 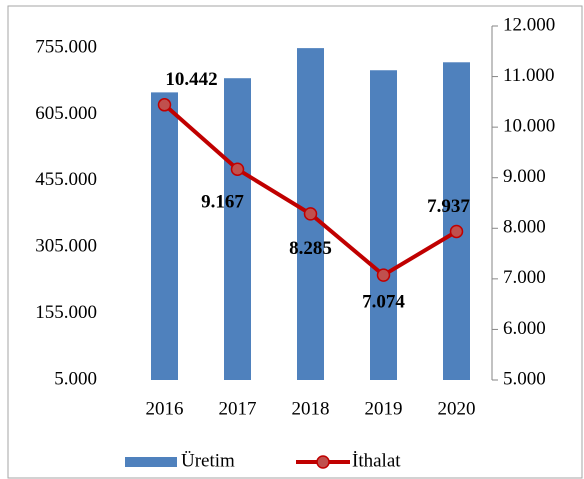 I want to click on y-tick-label: 305.000, so click(x=66, y=246).